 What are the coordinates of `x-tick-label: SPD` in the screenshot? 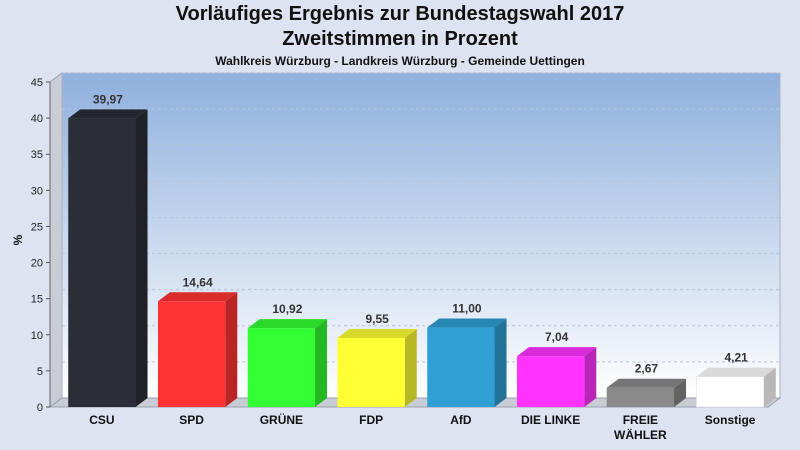 It's located at (191, 420).